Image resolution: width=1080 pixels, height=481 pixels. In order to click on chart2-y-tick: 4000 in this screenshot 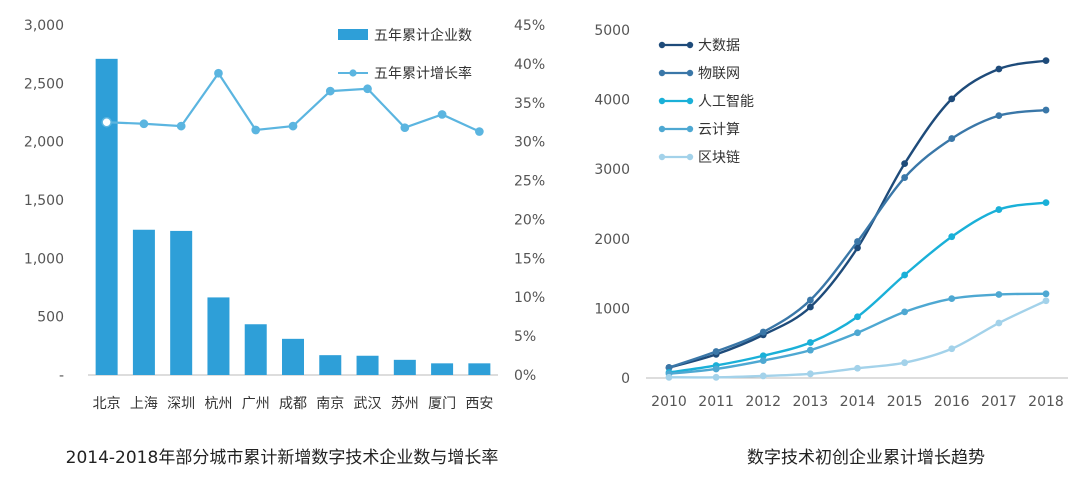, I will do `click(612, 101)`.